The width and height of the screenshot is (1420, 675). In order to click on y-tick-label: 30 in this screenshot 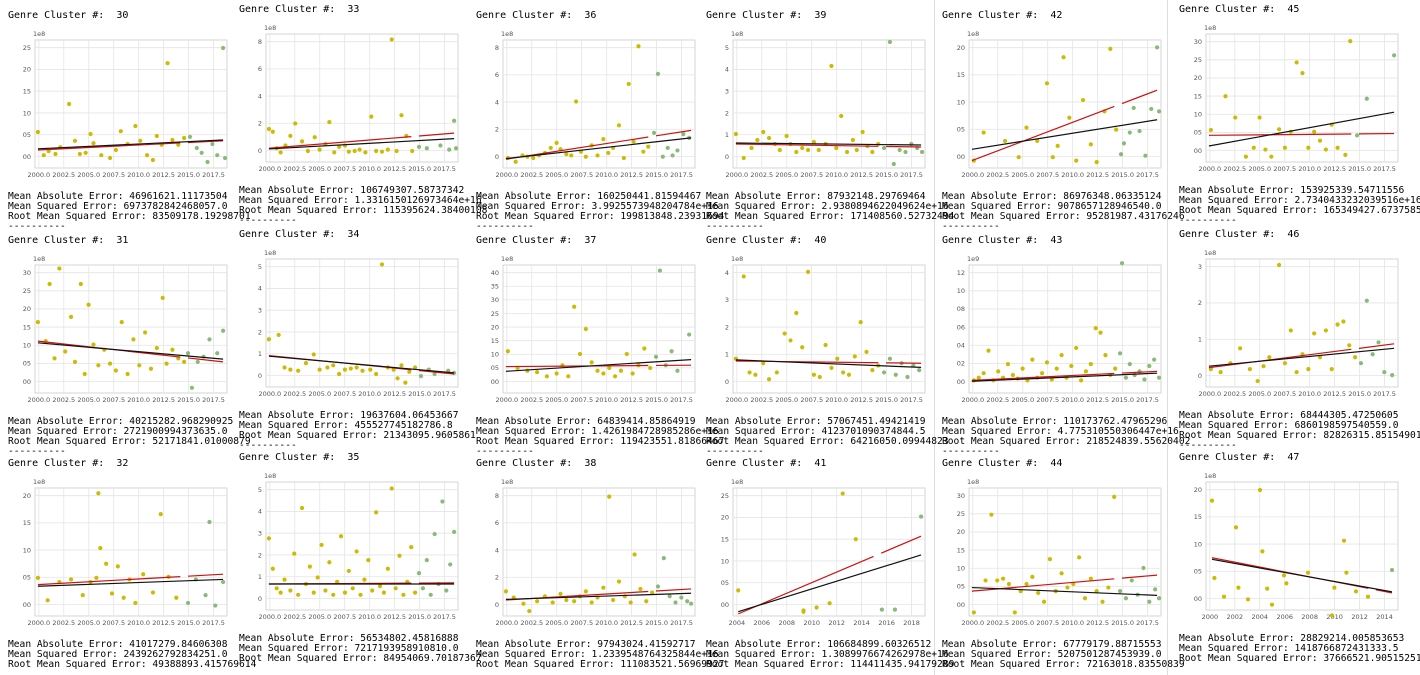, I will do `click(495, 300)`.